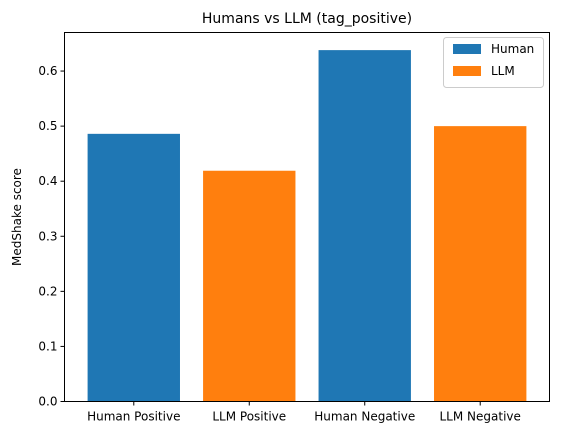  What do you see at coordinates (364, 417) in the screenshot?
I see `x-tick-label: Human Negative` at bounding box center [364, 417].